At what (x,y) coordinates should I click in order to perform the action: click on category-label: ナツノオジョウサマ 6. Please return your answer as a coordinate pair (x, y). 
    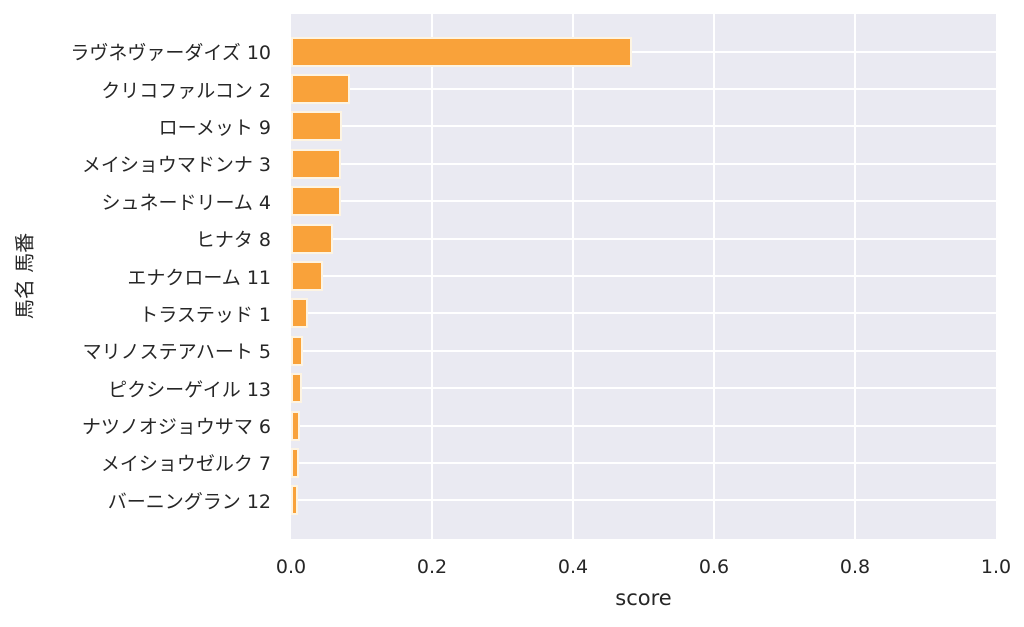
    Looking at the image, I should click on (176, 427).